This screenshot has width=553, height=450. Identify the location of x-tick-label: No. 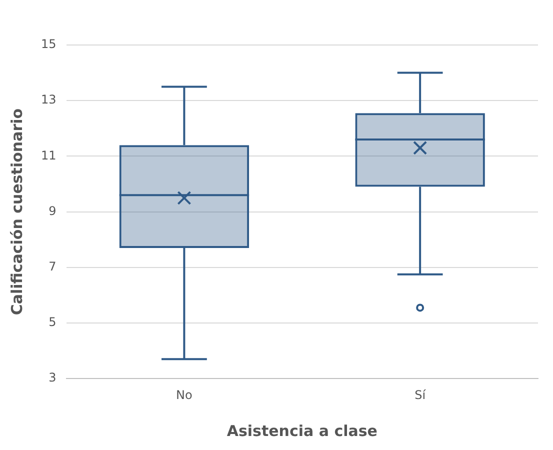
(184, 395).